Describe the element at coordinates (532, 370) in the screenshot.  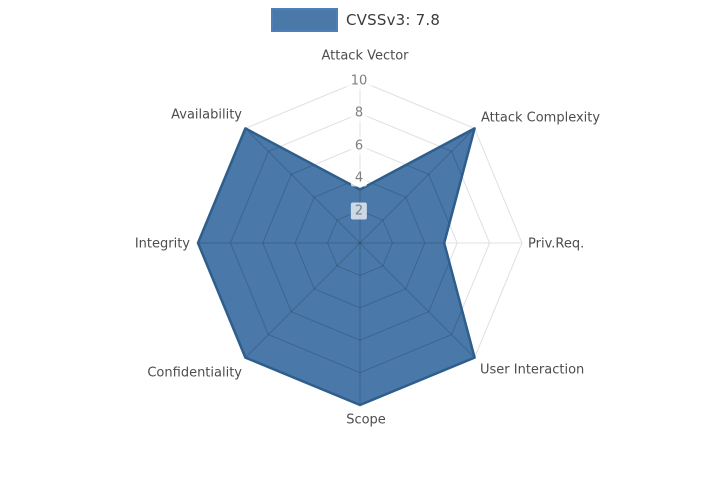
I see `axis-label-user-interaction: User Interaction` at that location.